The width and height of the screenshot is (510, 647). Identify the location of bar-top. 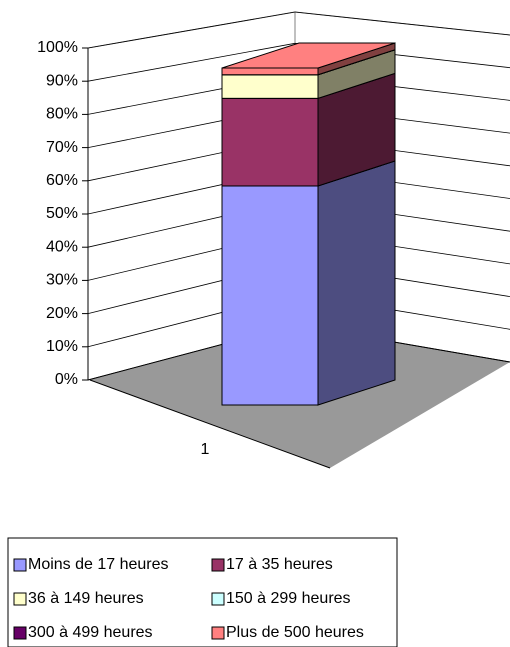
(308, 55).